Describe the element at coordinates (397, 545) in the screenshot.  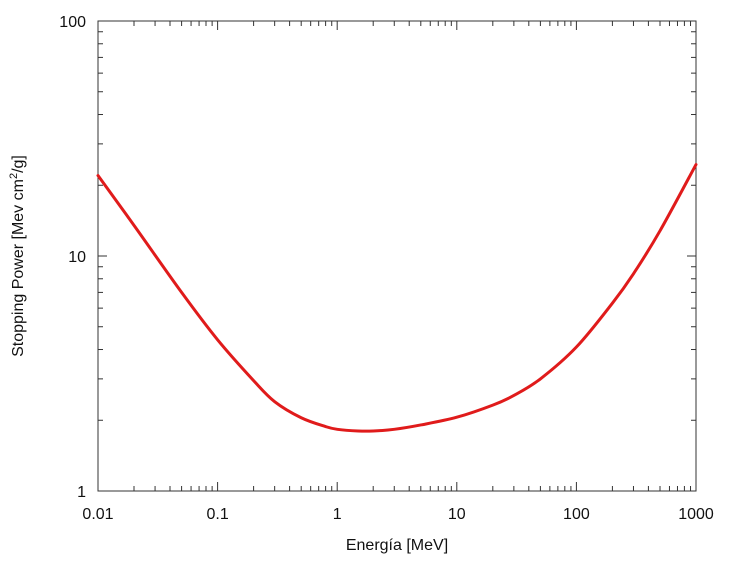
I see `x-axis-label: Energía [MeV]` at that location.